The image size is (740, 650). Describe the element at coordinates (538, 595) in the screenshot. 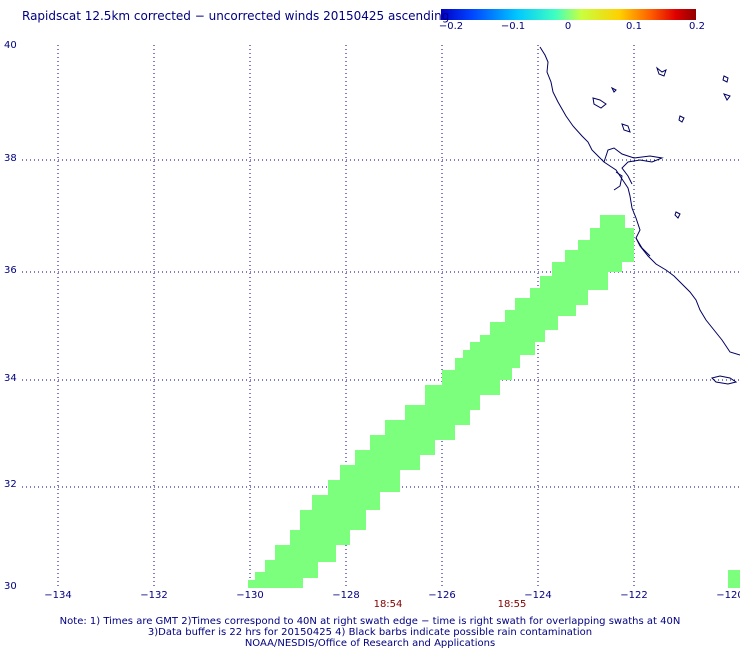

I see `lon-label-124: −124` at that location.